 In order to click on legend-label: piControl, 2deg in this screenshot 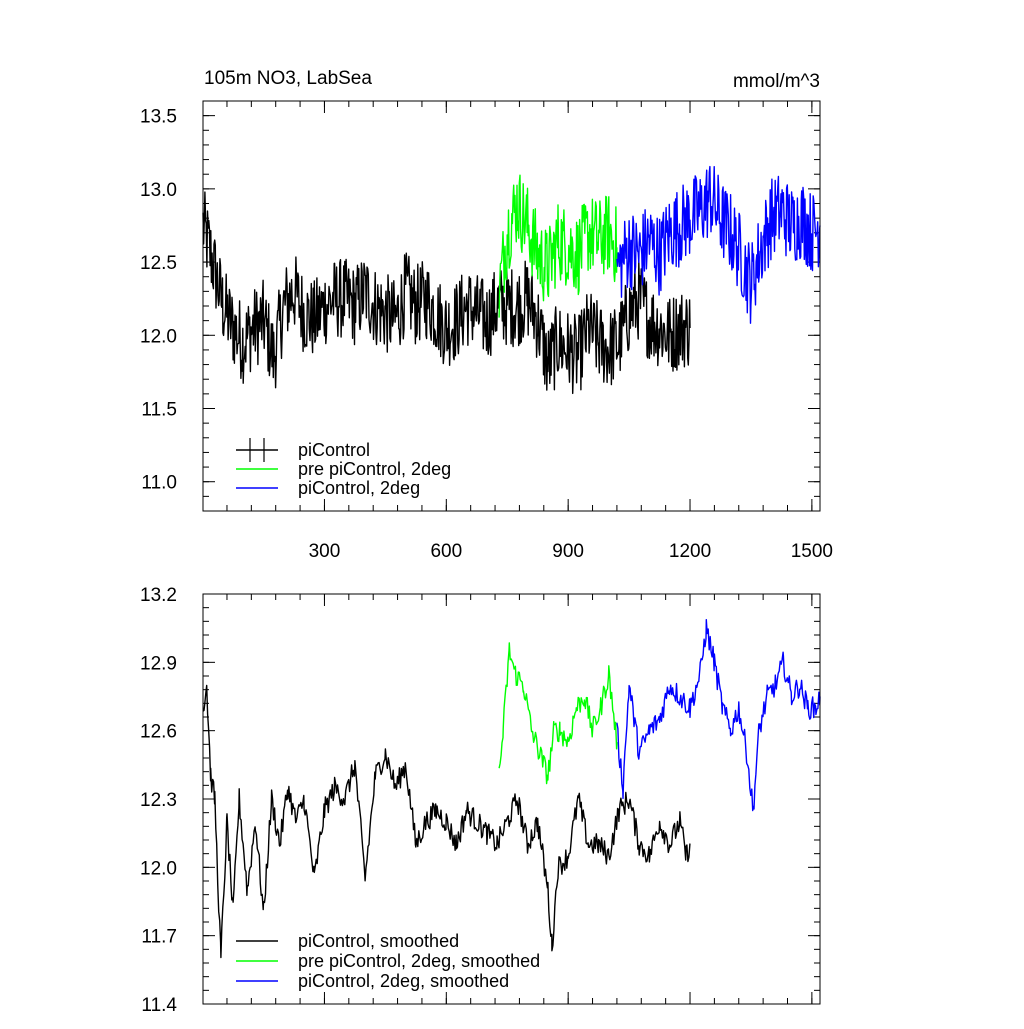, I will do `click(359, 488)`.